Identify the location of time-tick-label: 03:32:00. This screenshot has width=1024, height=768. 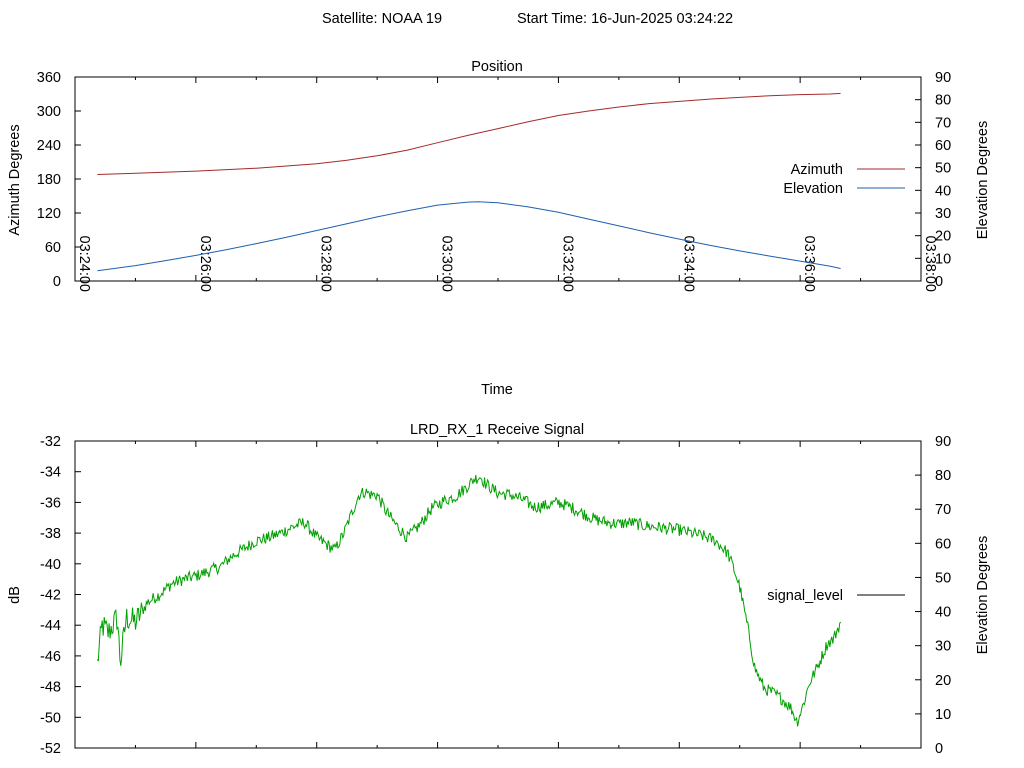
(567, 264).